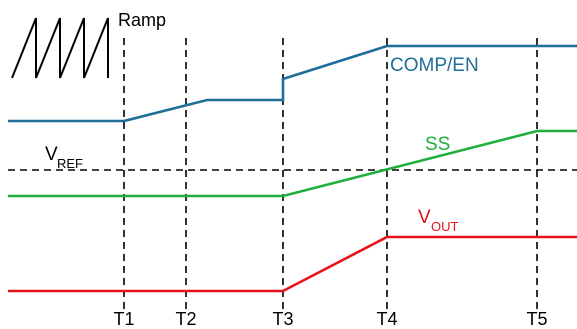  I want to click on time-marker-t5: T5, so click(536, 319).